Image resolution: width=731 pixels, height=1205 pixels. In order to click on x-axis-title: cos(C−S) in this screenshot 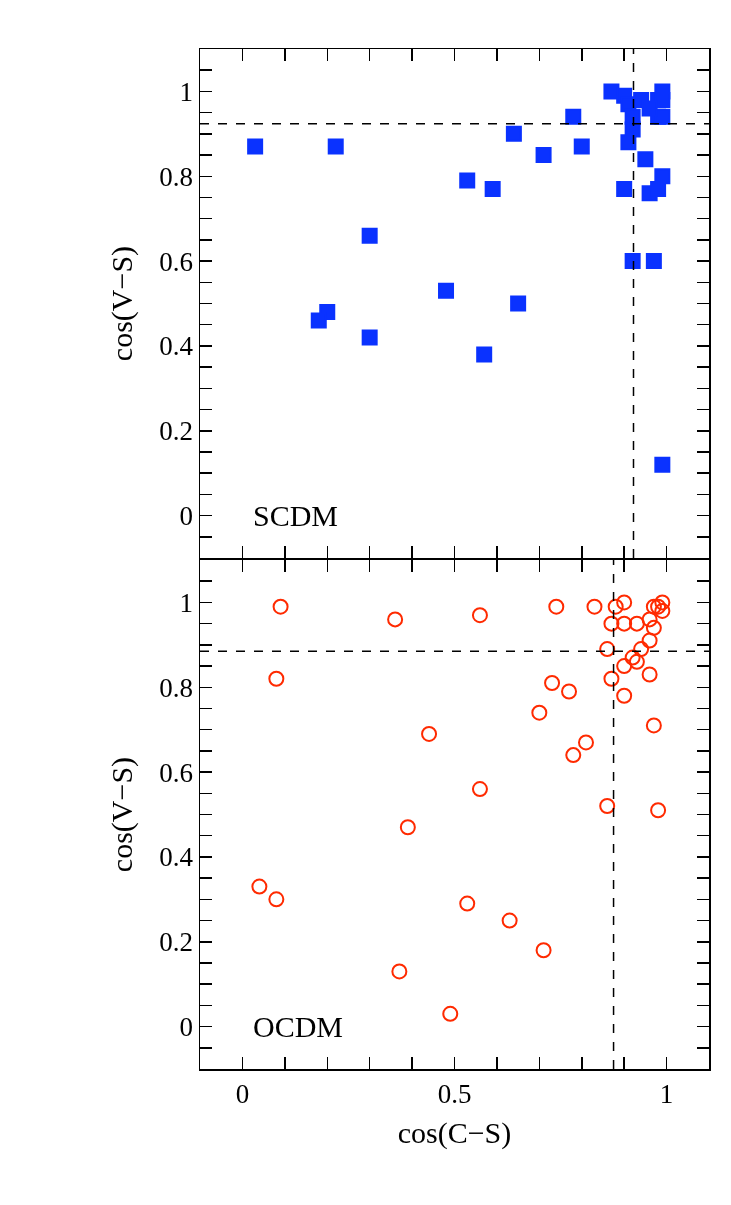, I will do `click(454, 1133)`.